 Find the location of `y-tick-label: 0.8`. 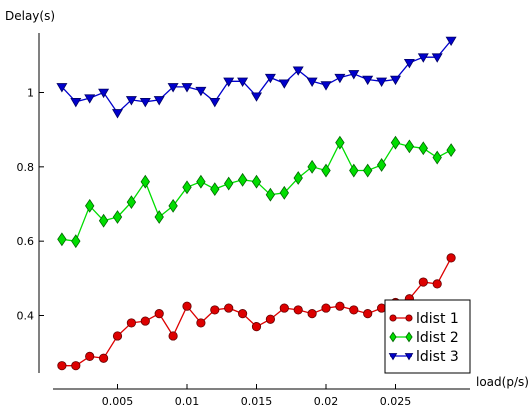

y-tick-label: 0.8 is located at coordinates (26, 167).